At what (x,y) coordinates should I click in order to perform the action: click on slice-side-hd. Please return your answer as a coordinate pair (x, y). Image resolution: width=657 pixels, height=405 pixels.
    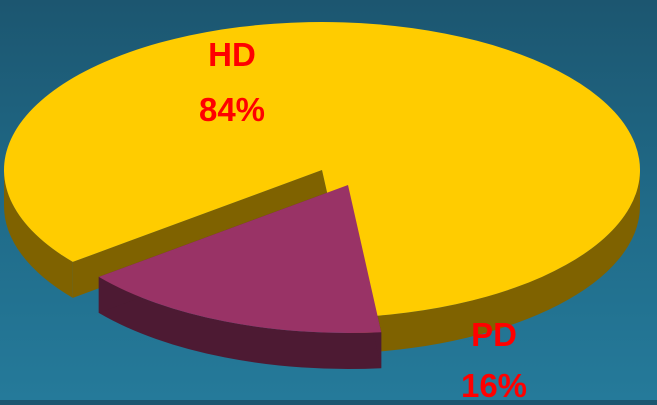
    Looking at the image, I should click on (38, 234).